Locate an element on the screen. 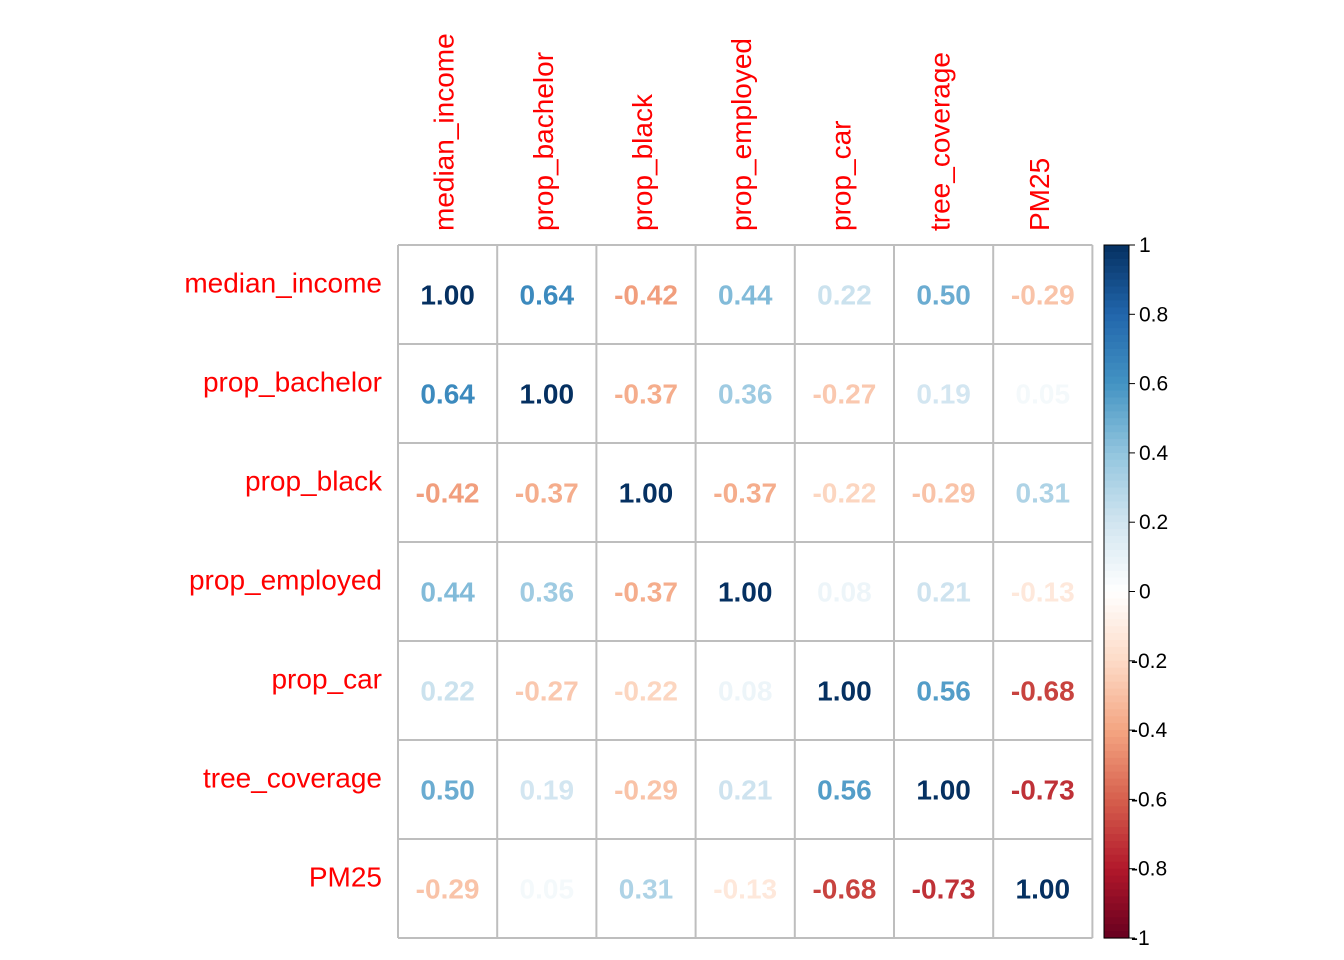 The image size is (1344, 960). correlation-value: -0.42 is located at coordinates (646, 295).